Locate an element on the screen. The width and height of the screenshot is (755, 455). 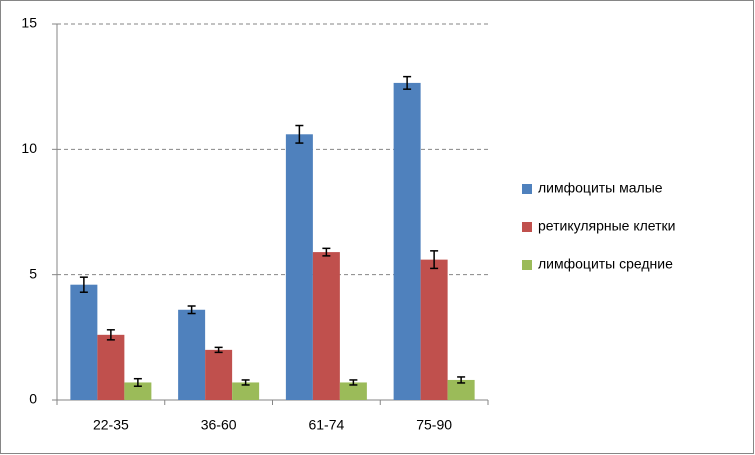
x-tick-label: 36-60 is located at coordinates (219, 425).